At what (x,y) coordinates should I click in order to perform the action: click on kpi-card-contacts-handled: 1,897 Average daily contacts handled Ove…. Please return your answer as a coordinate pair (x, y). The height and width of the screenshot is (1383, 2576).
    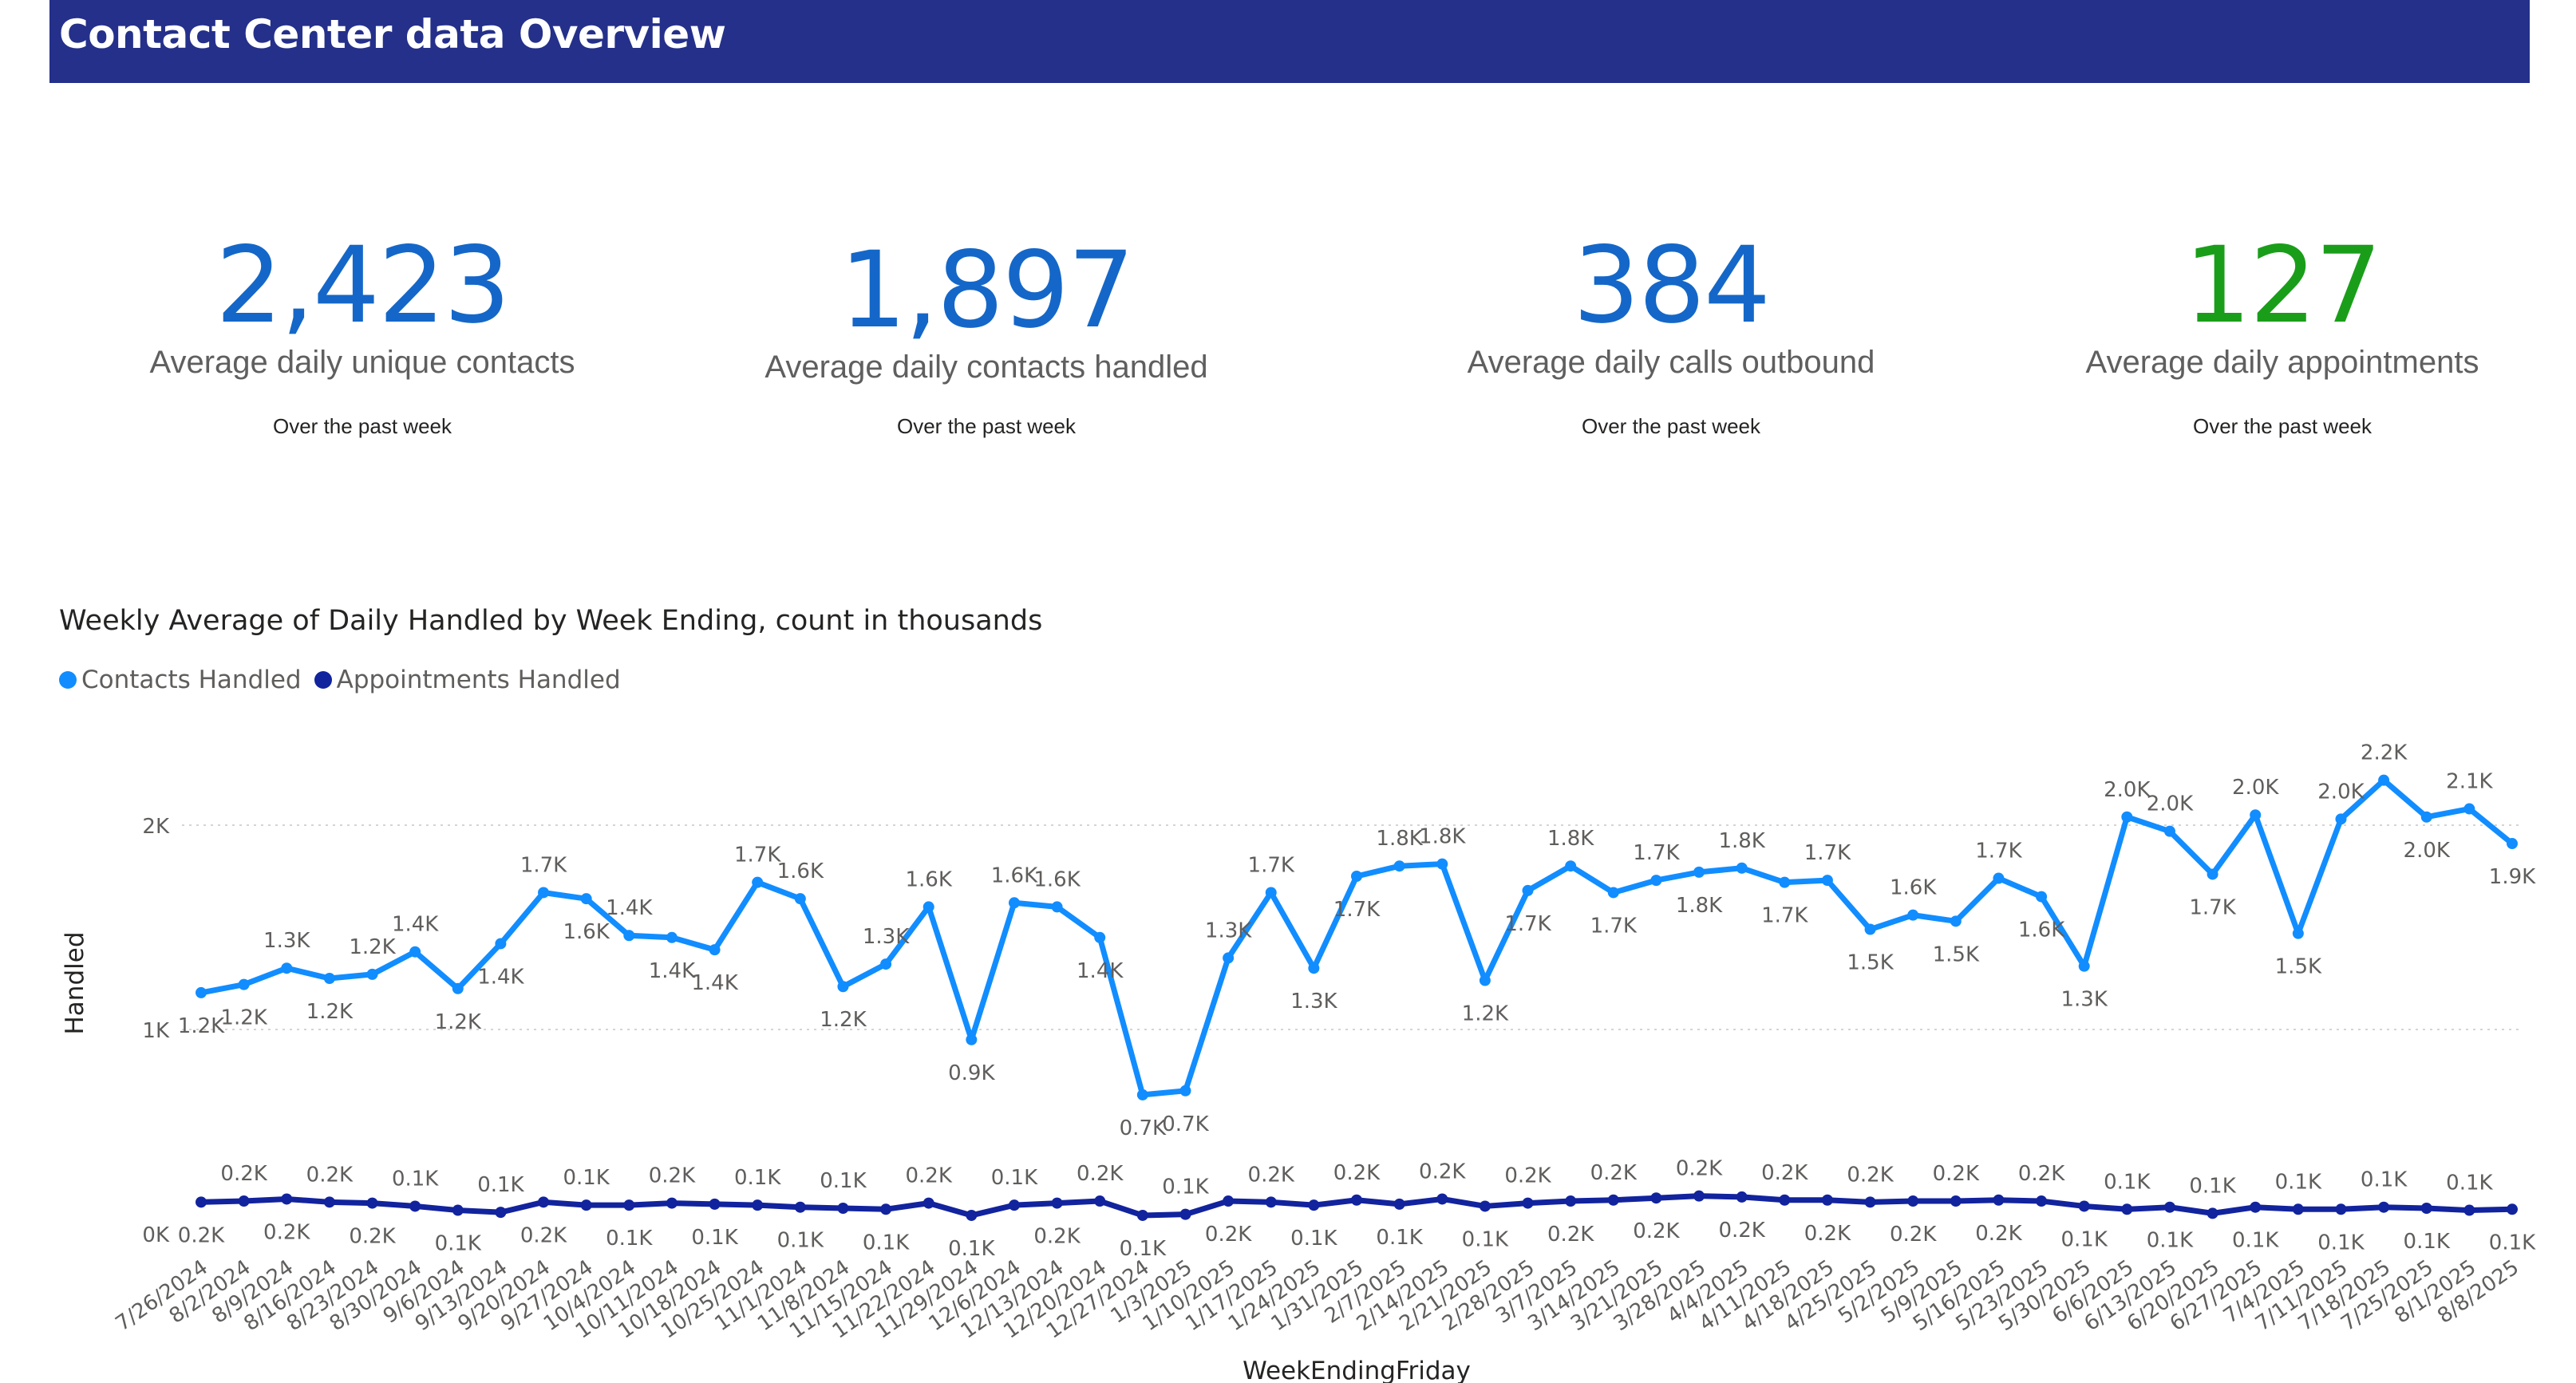
    Looking at the image, I should click on (986, 338).